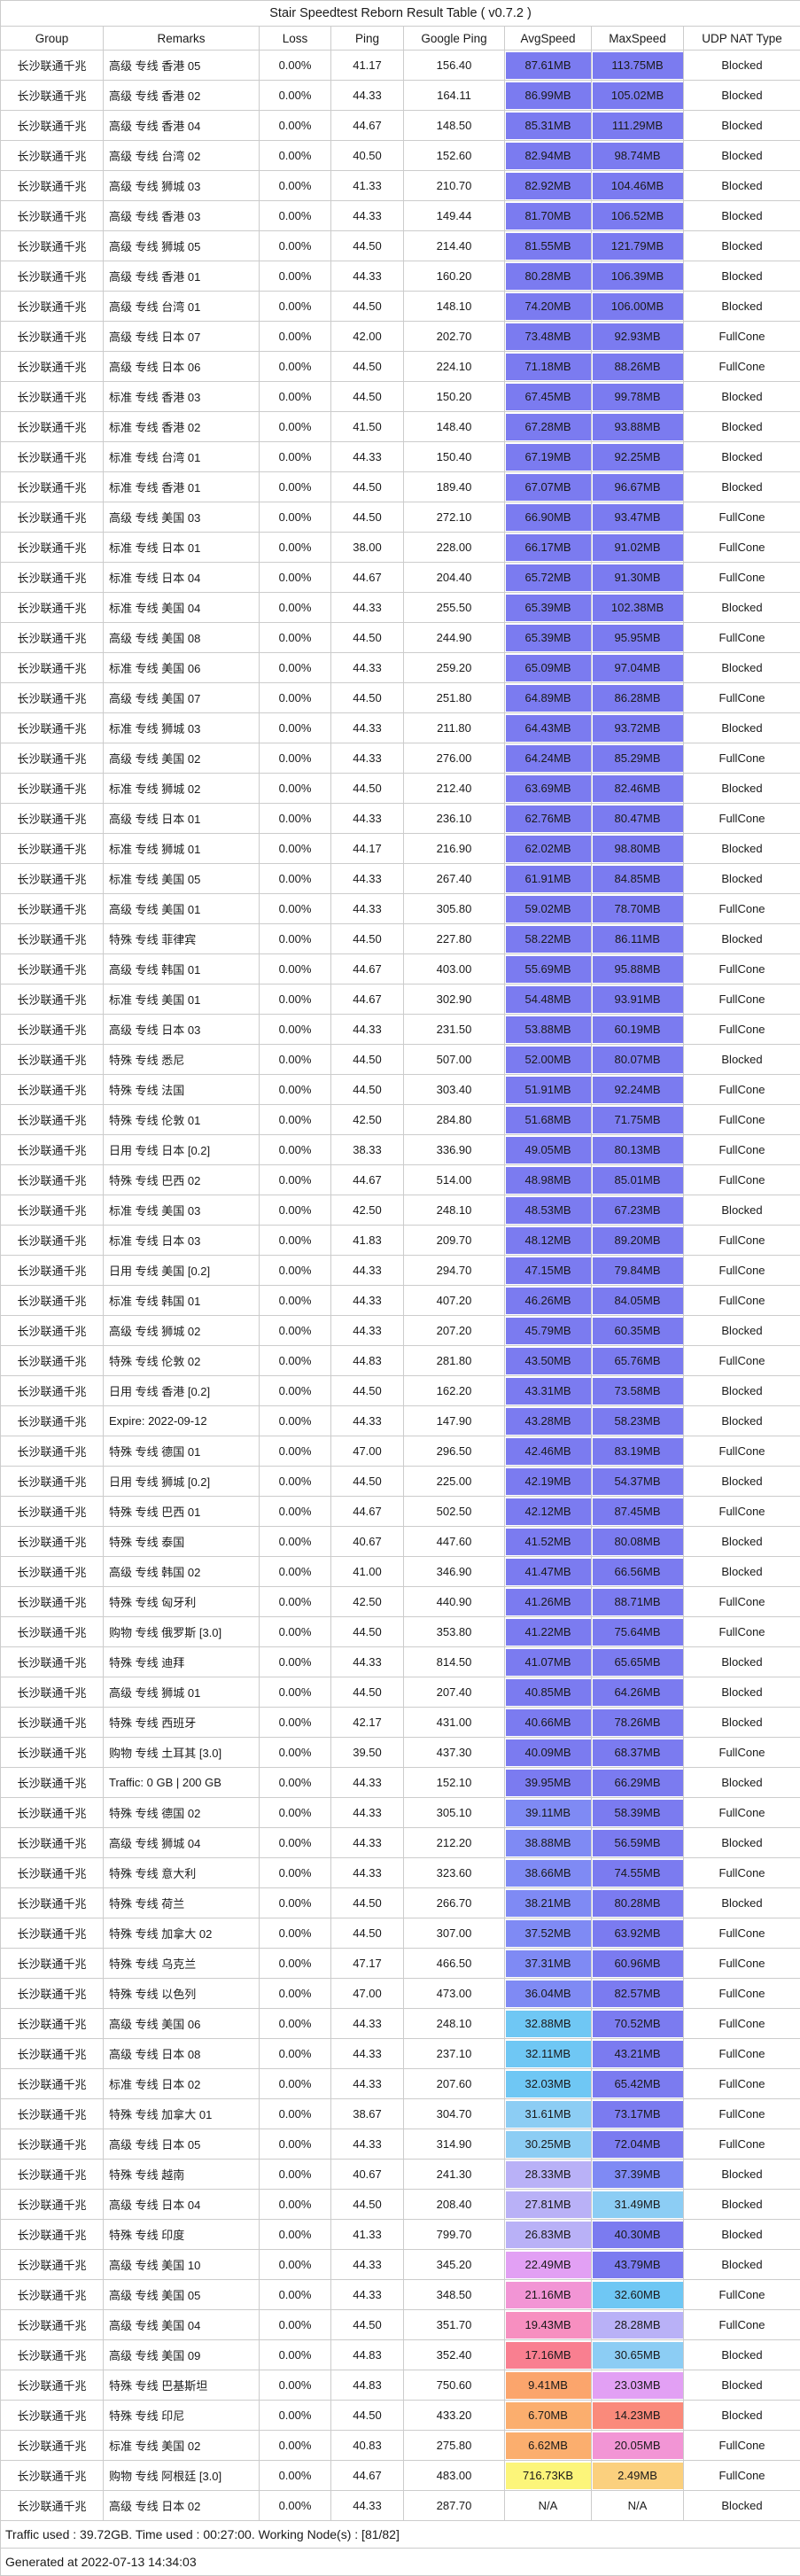 The image size is (800, 2576). What do you see at coordinates (182, 1542) in the screenshot?
I see `remarks-cell: 特殊 专线 泰国` at bounding box center [182, 1542].